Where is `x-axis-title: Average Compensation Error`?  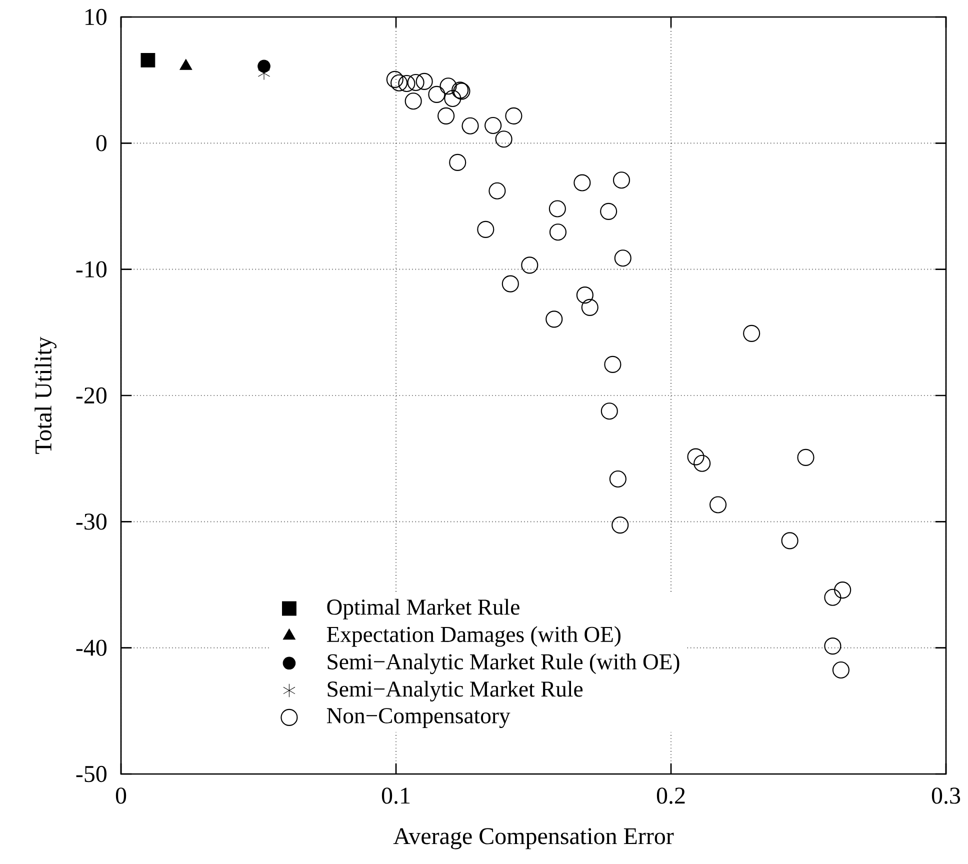 x-axis-title: Average Compensation Error is located at coordinates (533, 839).